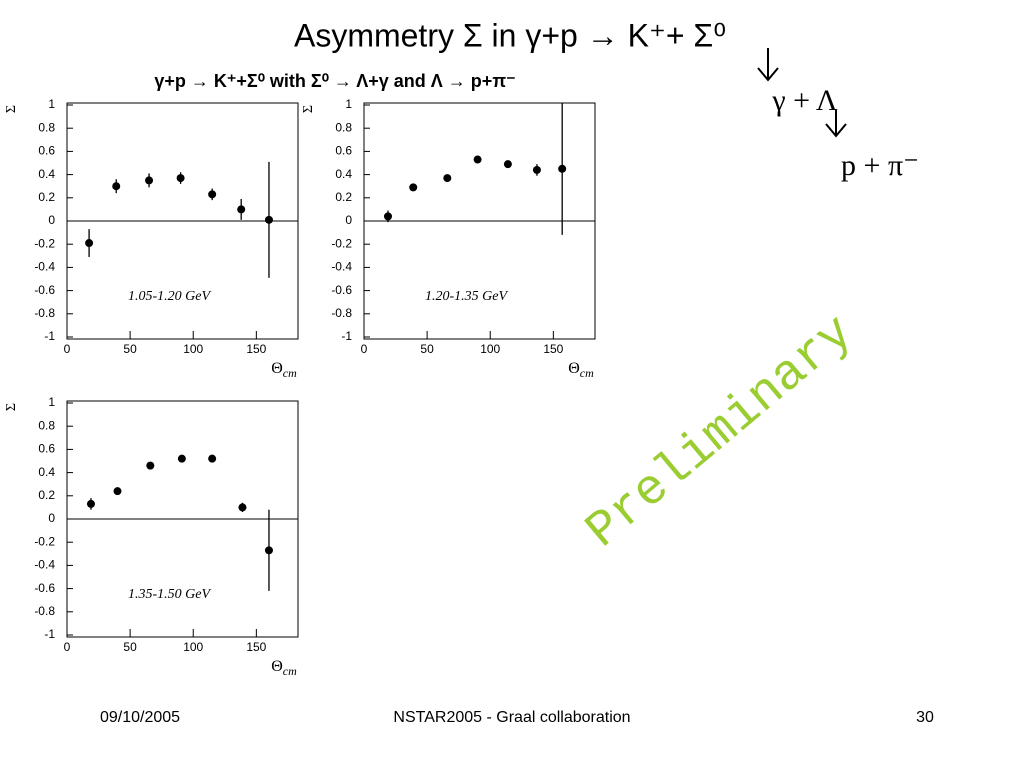 This screenshot has width=1024, height=768. I want to click on watermark: Preliminary, so click(720, 433).